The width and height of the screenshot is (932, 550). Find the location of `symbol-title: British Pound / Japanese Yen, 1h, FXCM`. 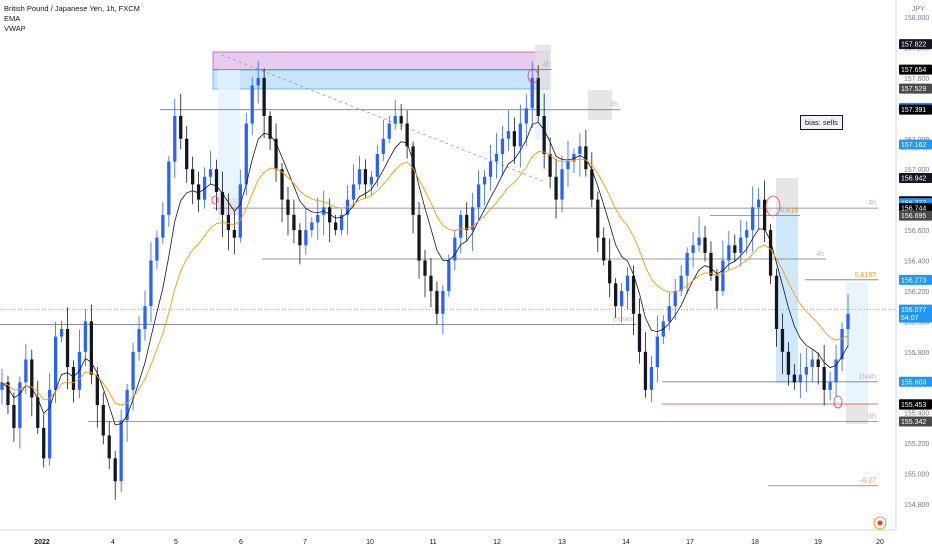

symbol-title: British Pound / Japanese Yen, 1h, FXCM is located at coordinates (72, 8).